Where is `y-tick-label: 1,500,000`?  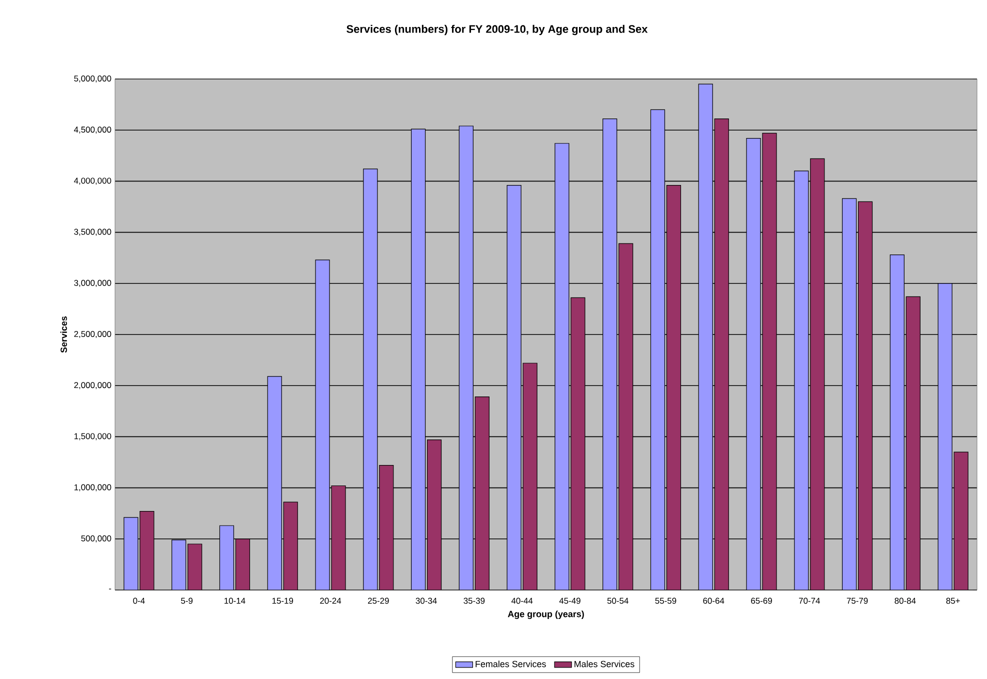
y-tick-label: 1,500,000 is located at coordinates (93, 436).